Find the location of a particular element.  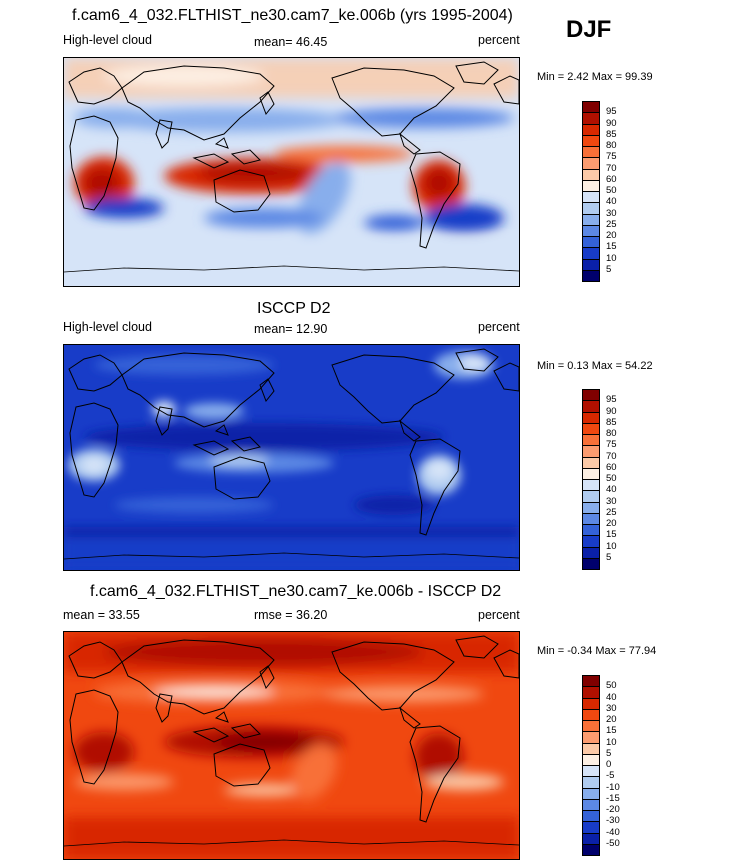

panel2-colorbar: 95 90 85 80 75 70 60 50 40 30 25 20 15 10 5 is located at coordinates (612, 479).